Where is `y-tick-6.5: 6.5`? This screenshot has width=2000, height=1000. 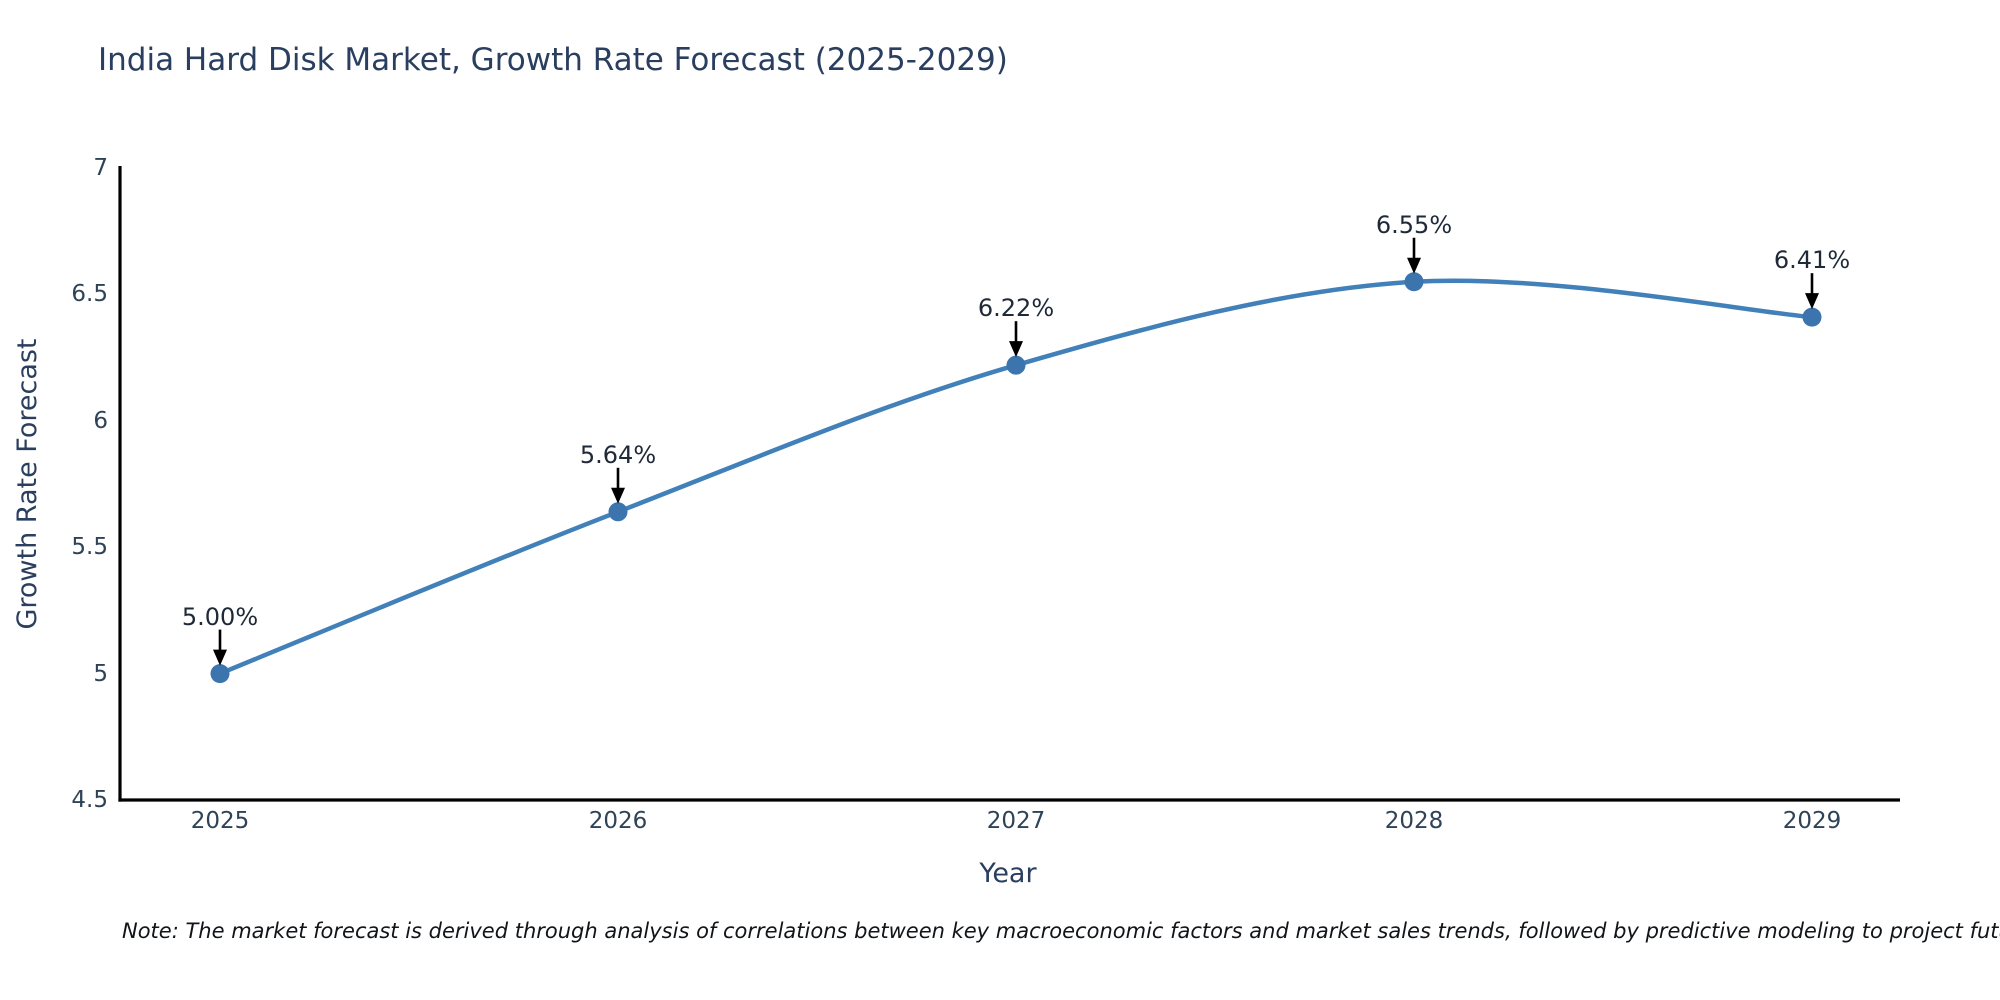 y-tick-6.5: 6.5 is located at coordinates (89, 294).